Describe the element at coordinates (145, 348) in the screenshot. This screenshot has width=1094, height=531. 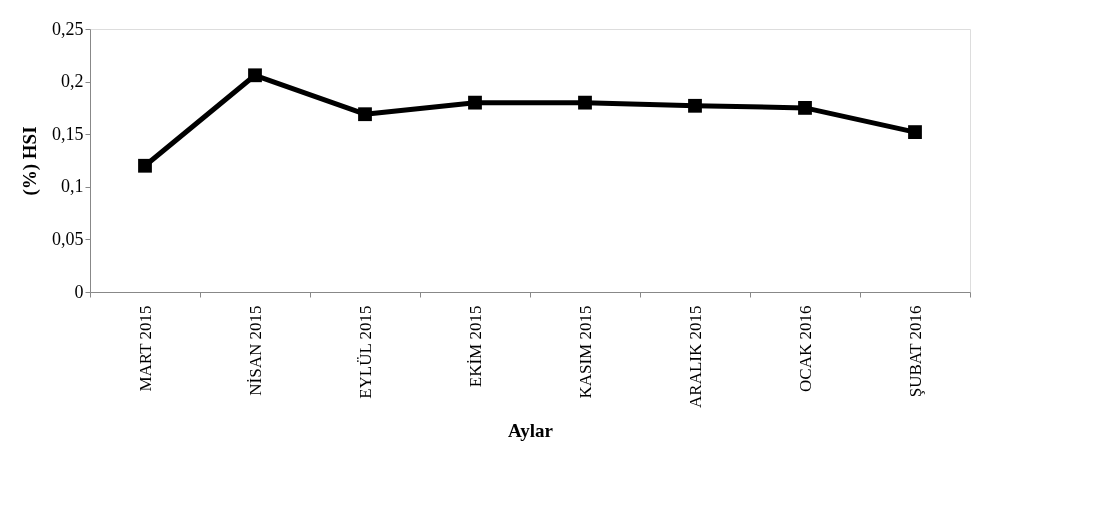
I see `x-tick-label: MART 2015` at that location.